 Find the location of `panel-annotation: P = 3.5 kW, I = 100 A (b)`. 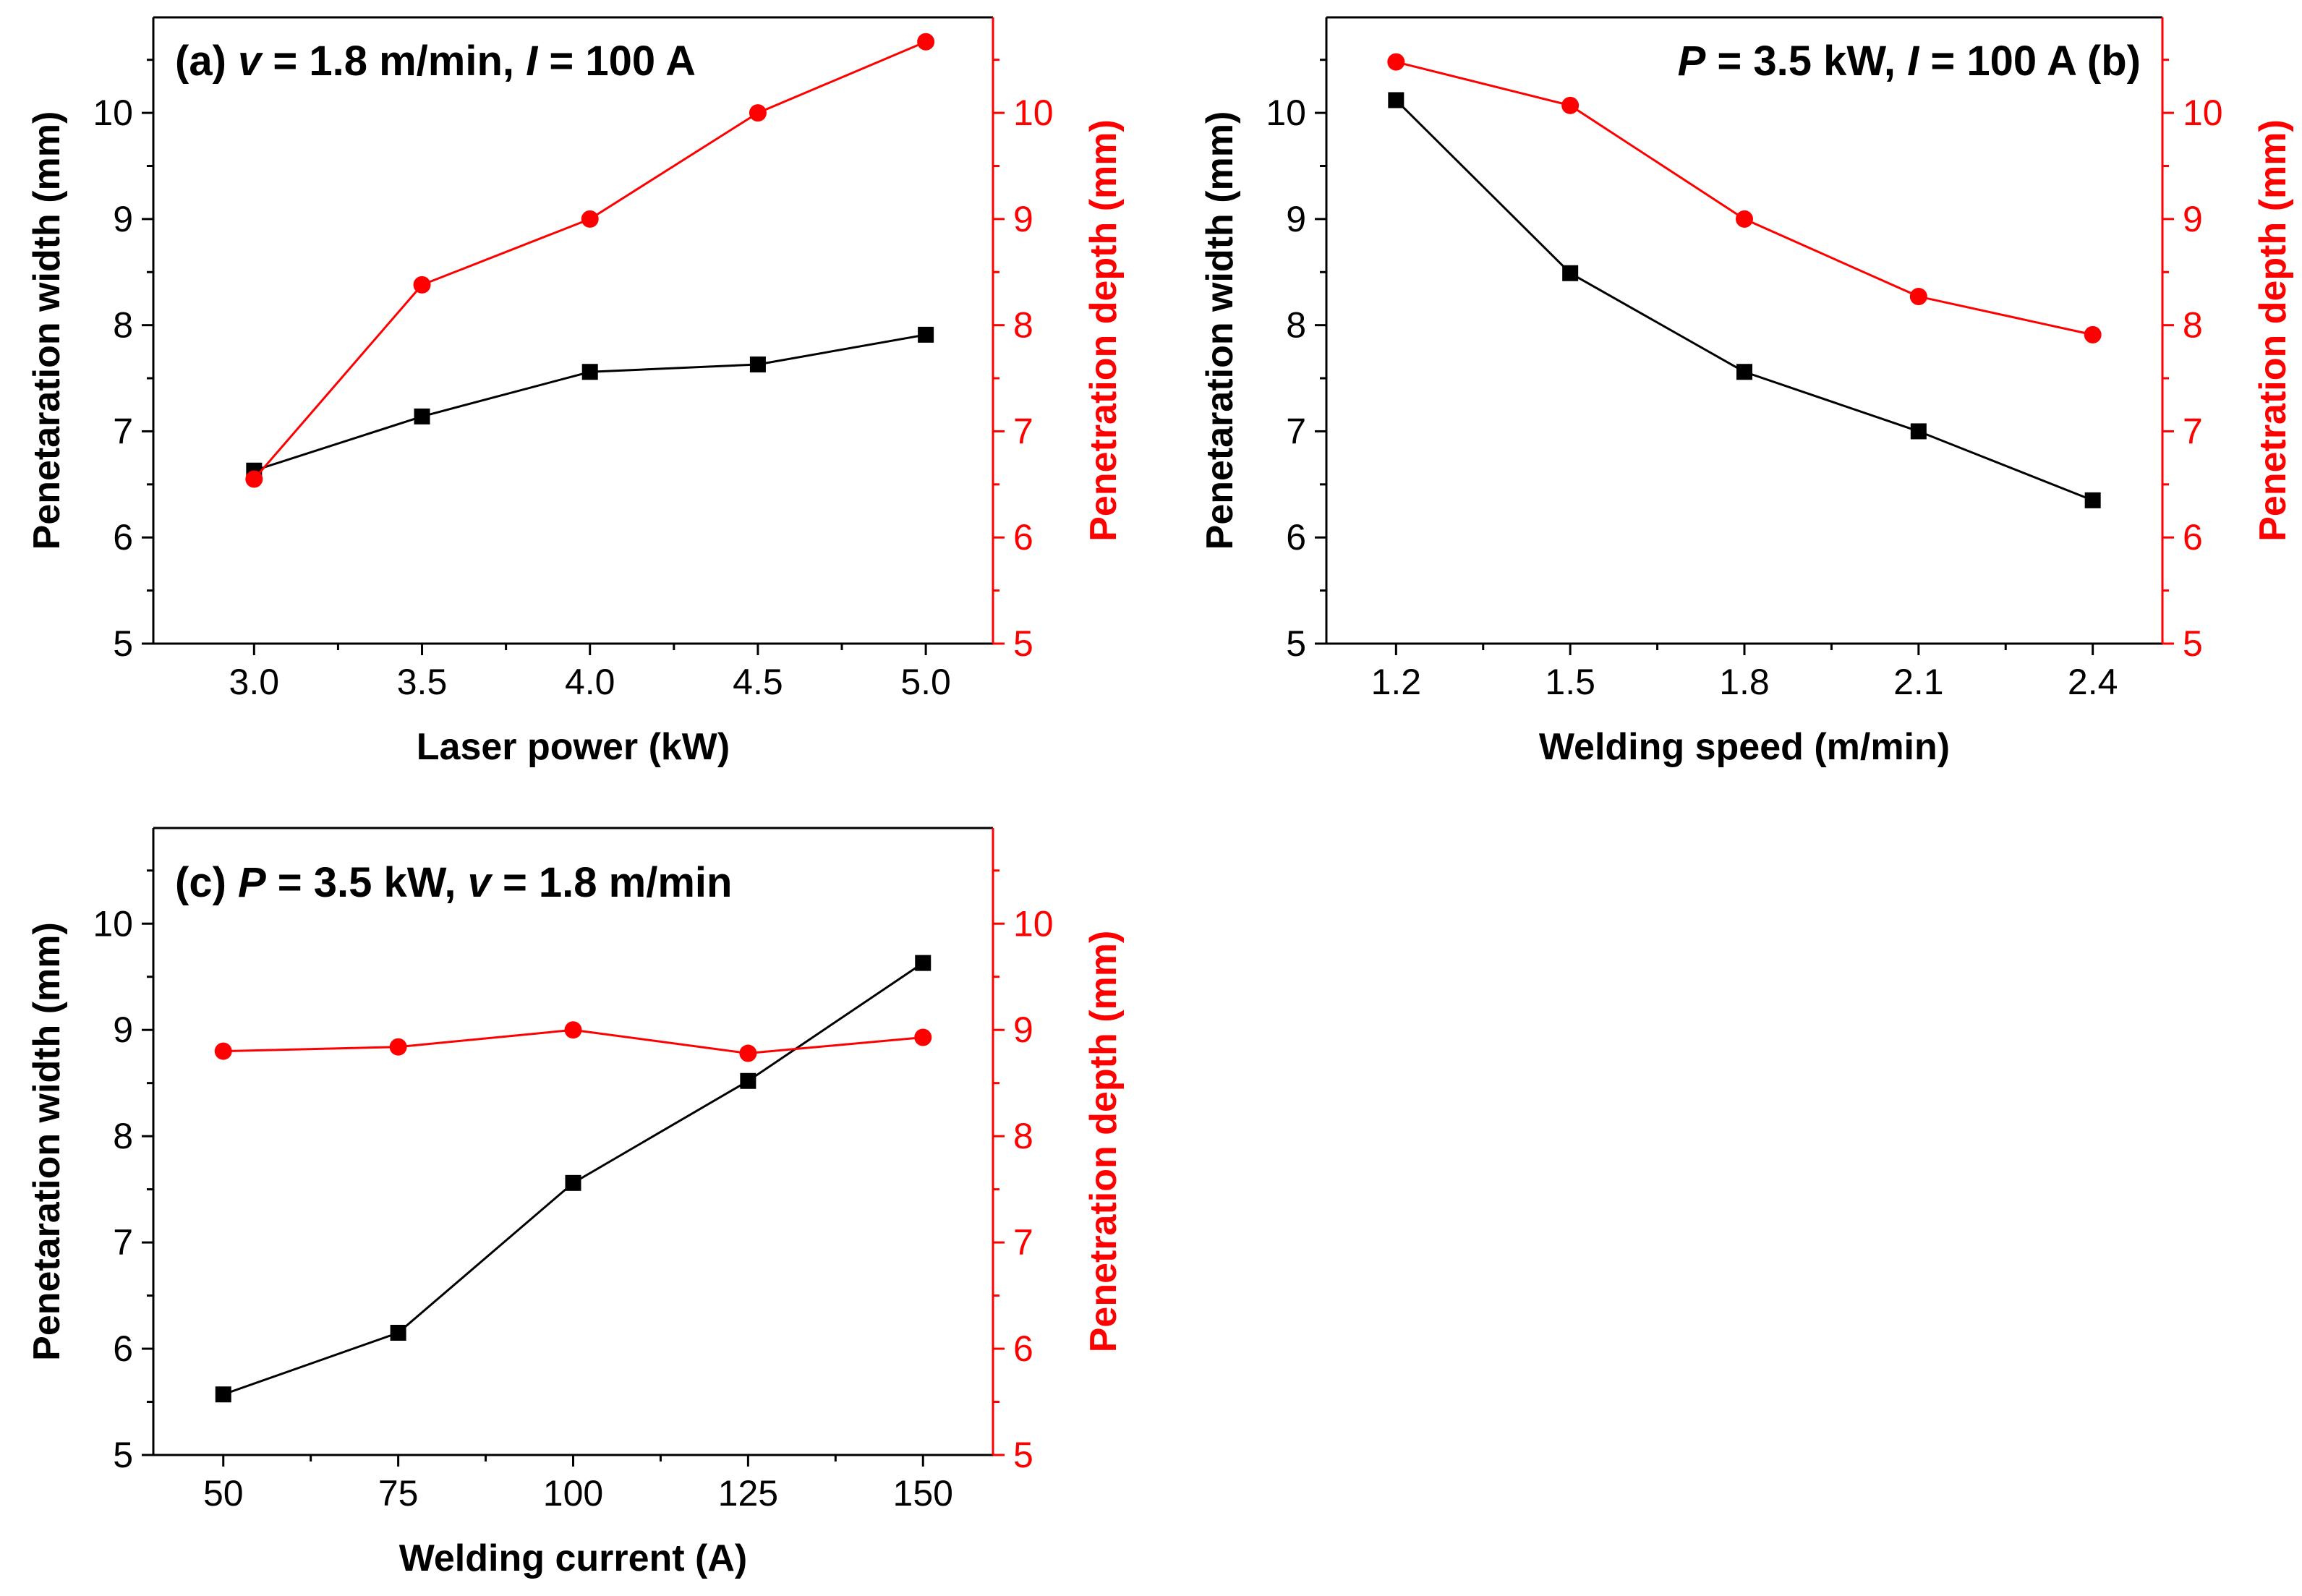

panel-annotation: P = 3.5 kW, I = 100 A (b) is located at coordinates (1909, 61).